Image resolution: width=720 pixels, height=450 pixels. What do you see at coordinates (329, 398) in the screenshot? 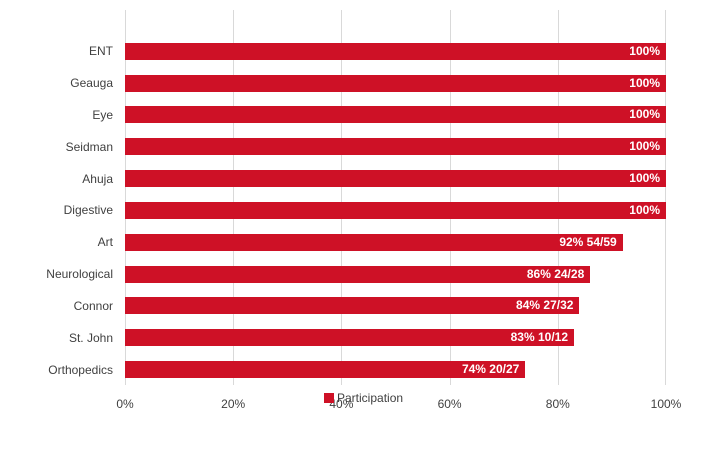
I see `legend-swatch-icon` at bounding box center [329, 398].